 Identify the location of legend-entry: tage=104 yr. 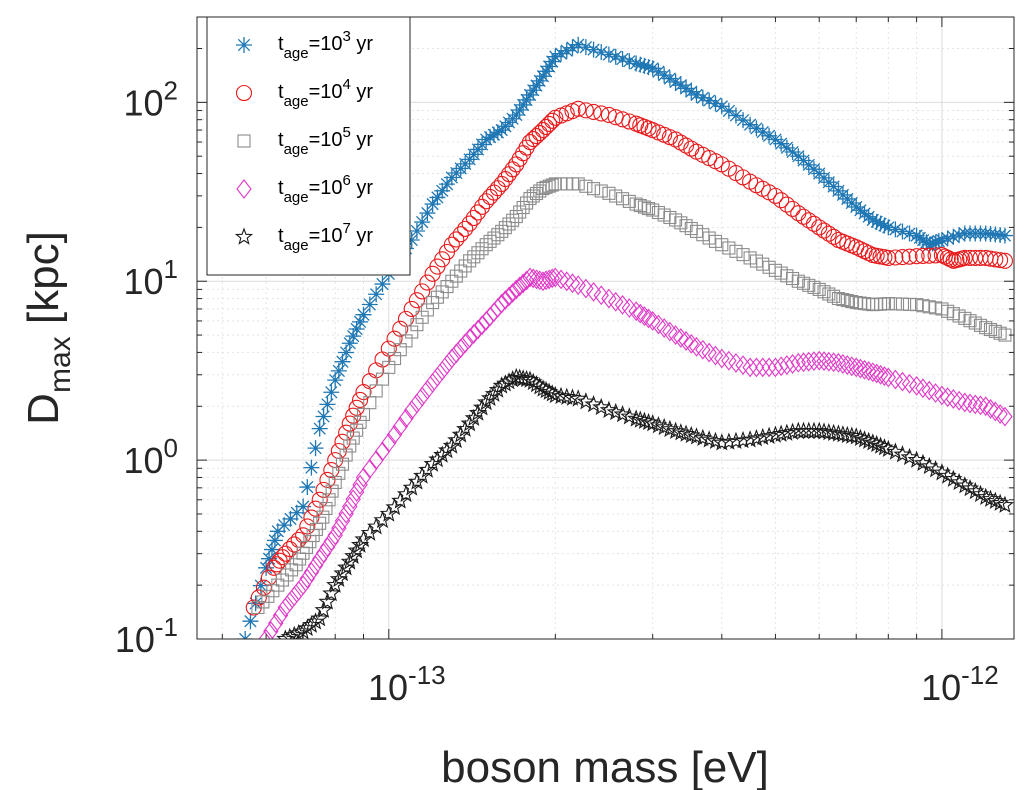
(325, 93).